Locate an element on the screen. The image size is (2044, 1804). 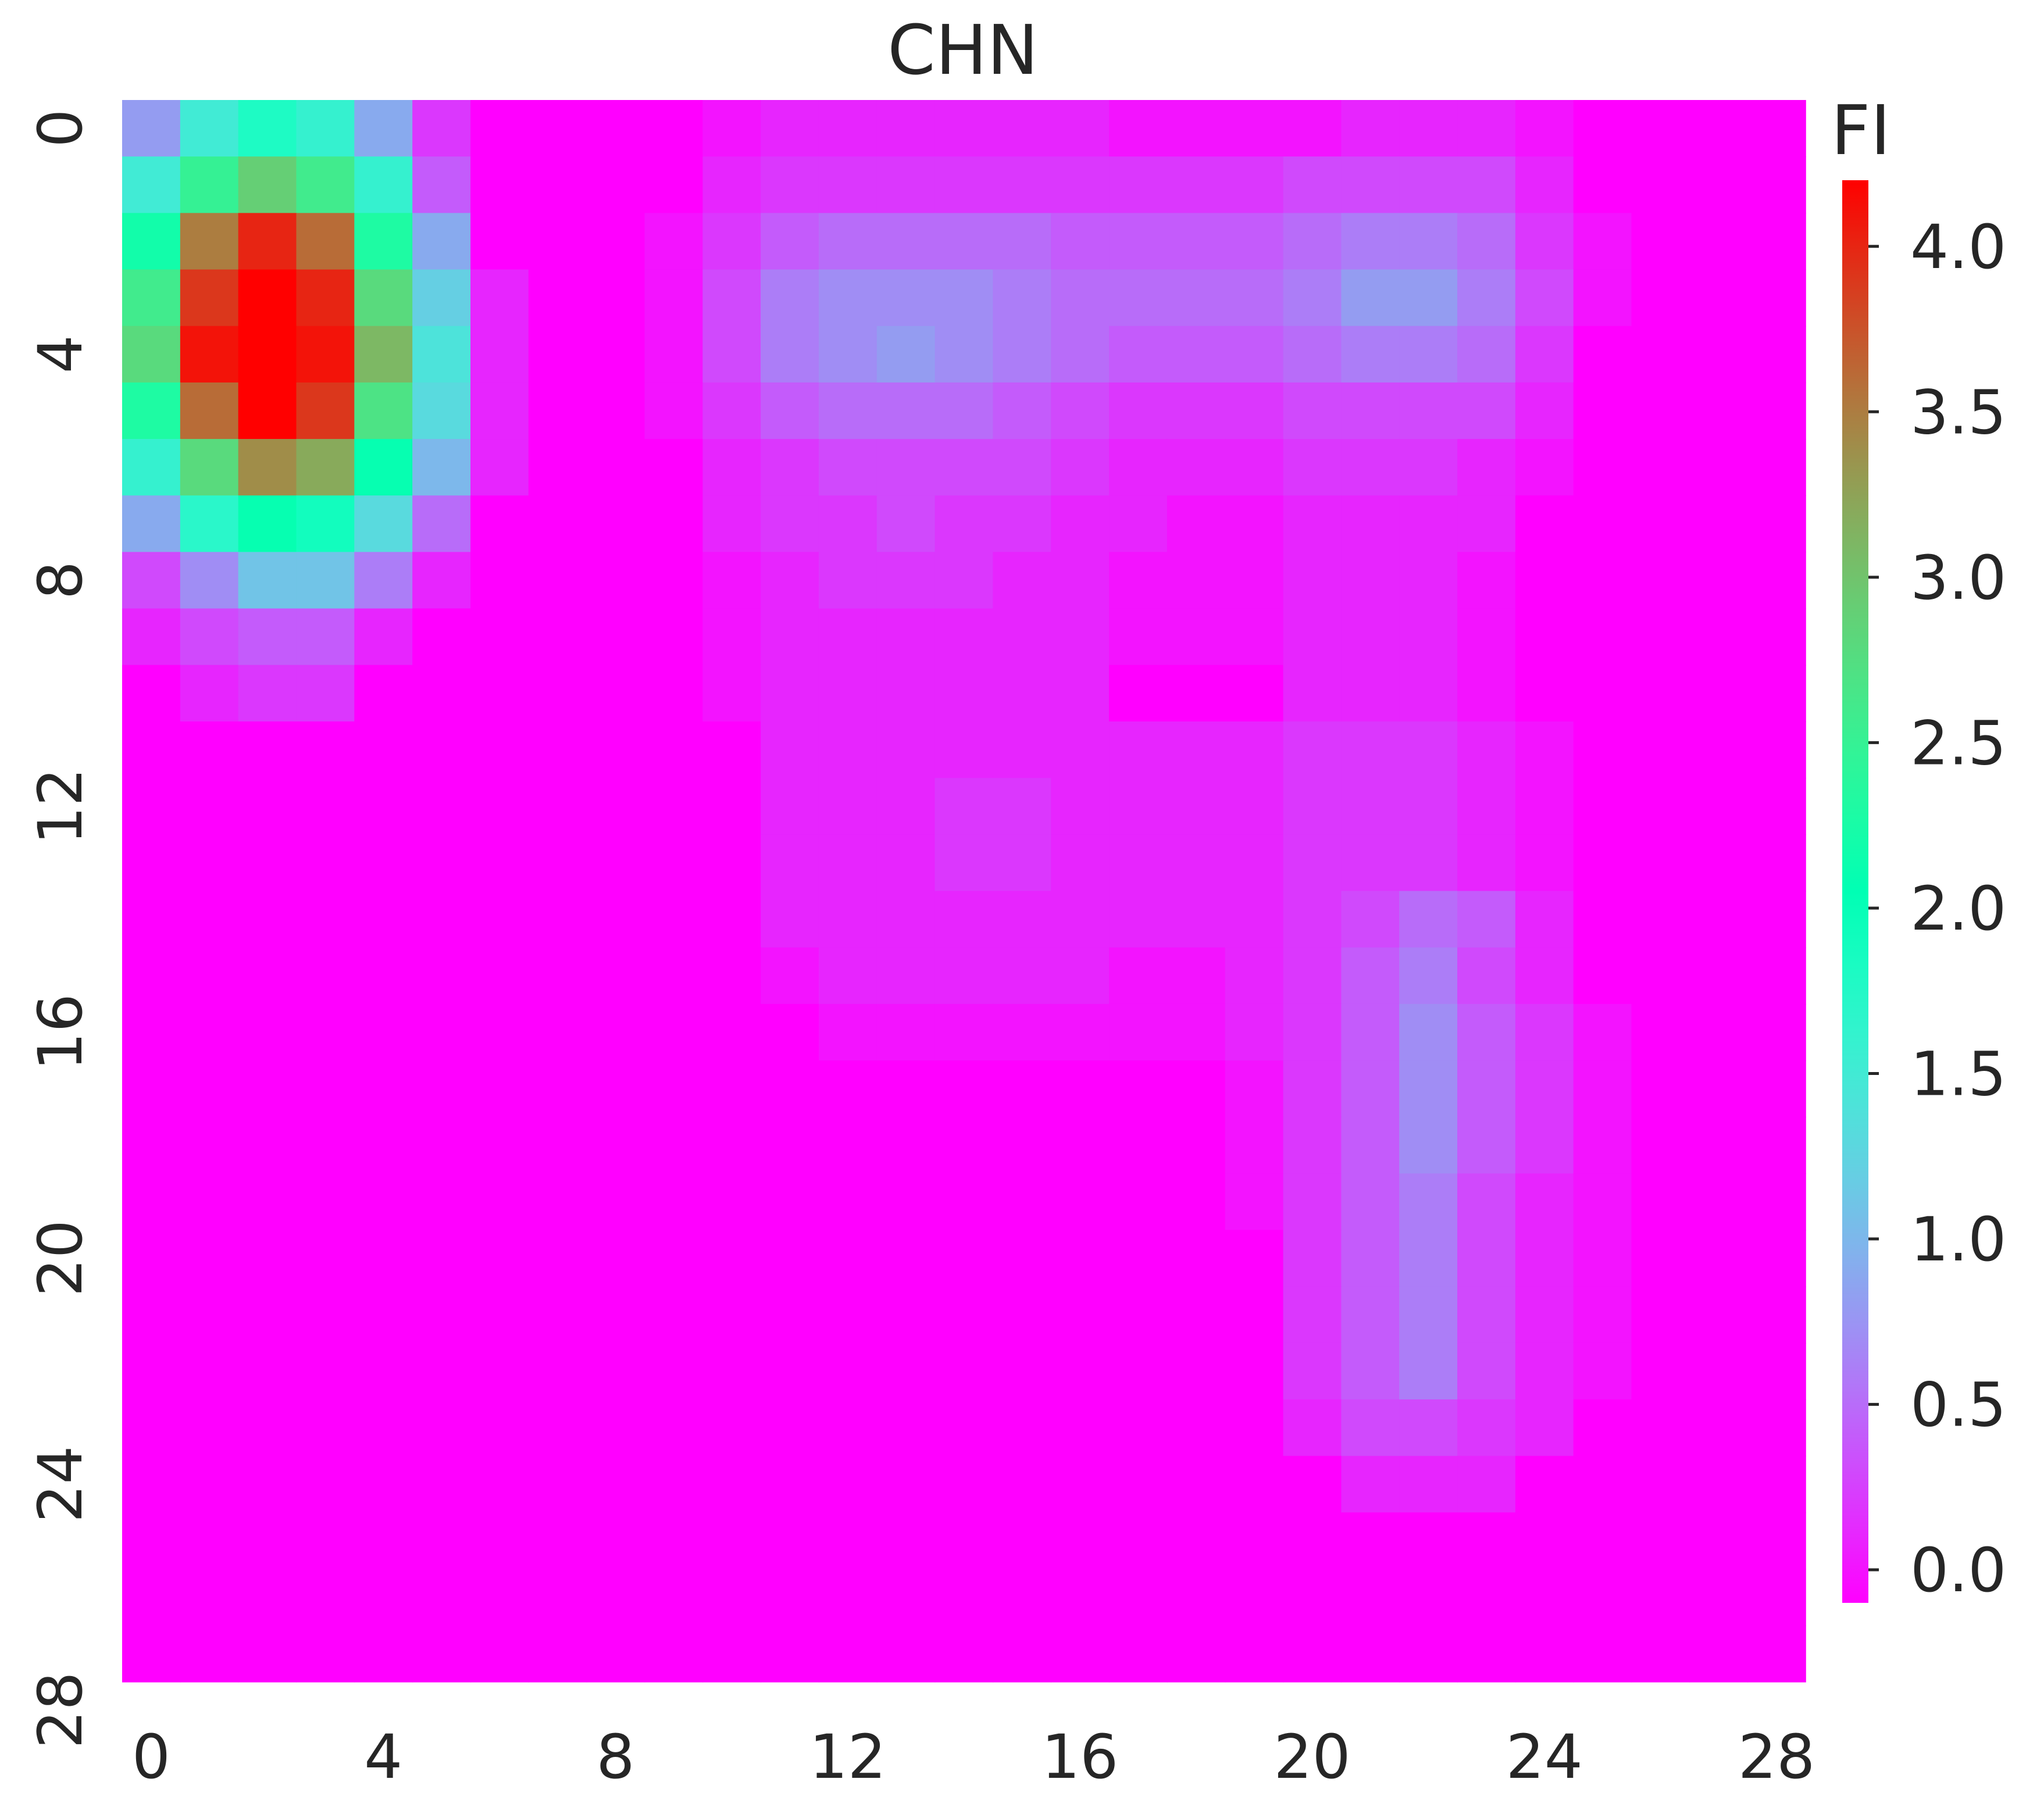
colorbar-tick-label: 1.5 is located at coordinates (1958, 1074).